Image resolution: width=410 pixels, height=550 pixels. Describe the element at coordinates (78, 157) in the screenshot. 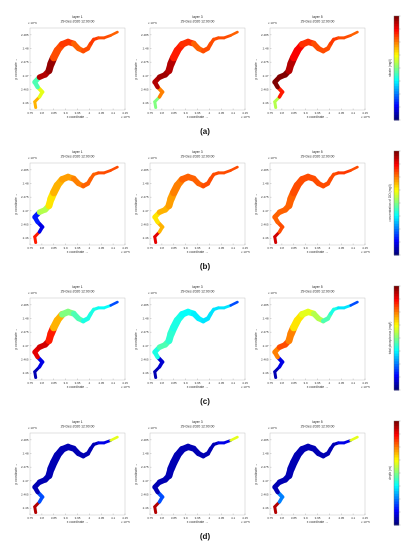

I see `panel-date: 29-Dec-2020 12:00:00` at that location.